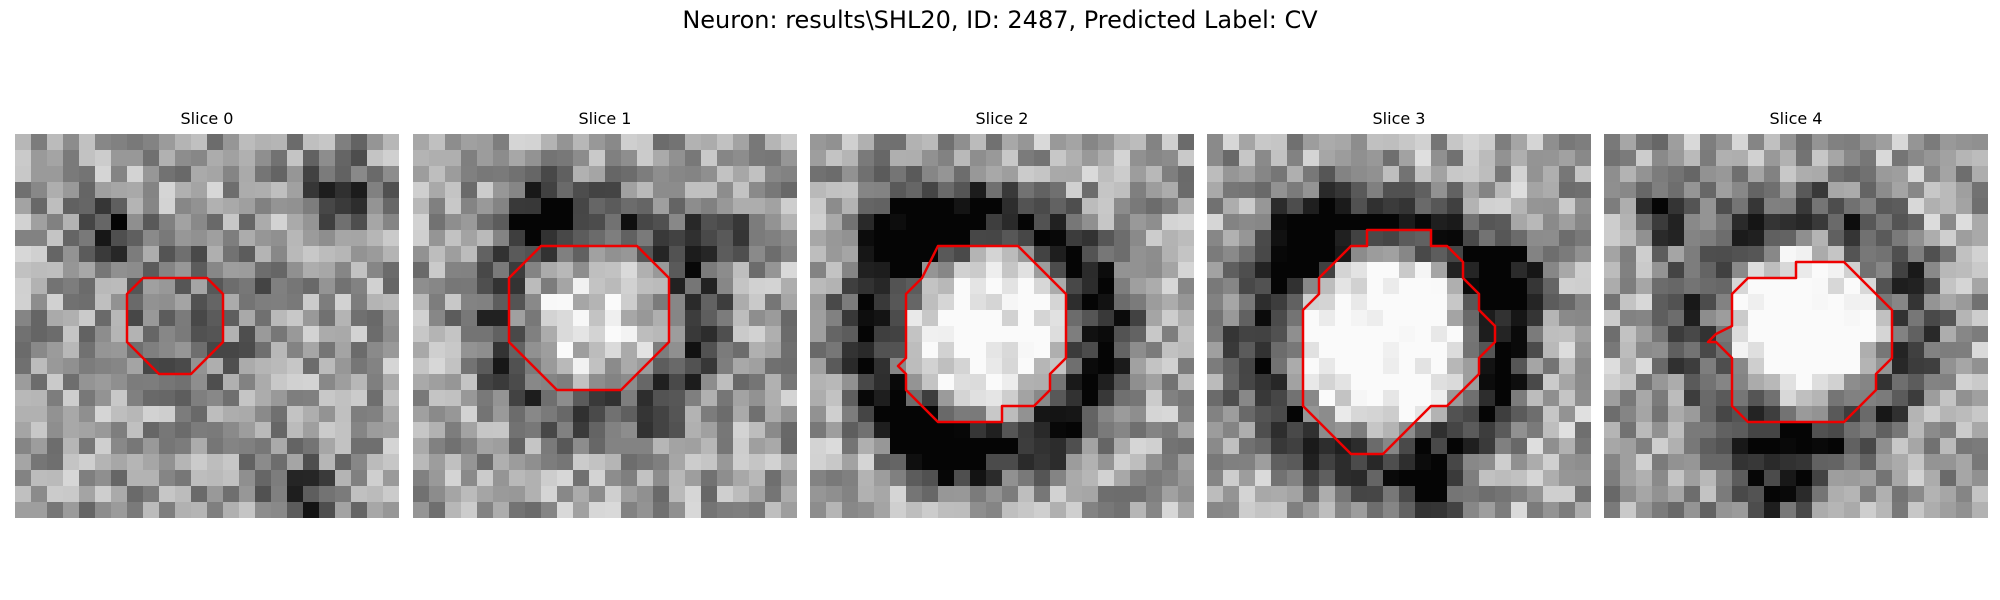 Image resolution: width=2000 pixels, height=600 pixels. I want to click on slice-panel-0: Slice 0, so click(207, 313).